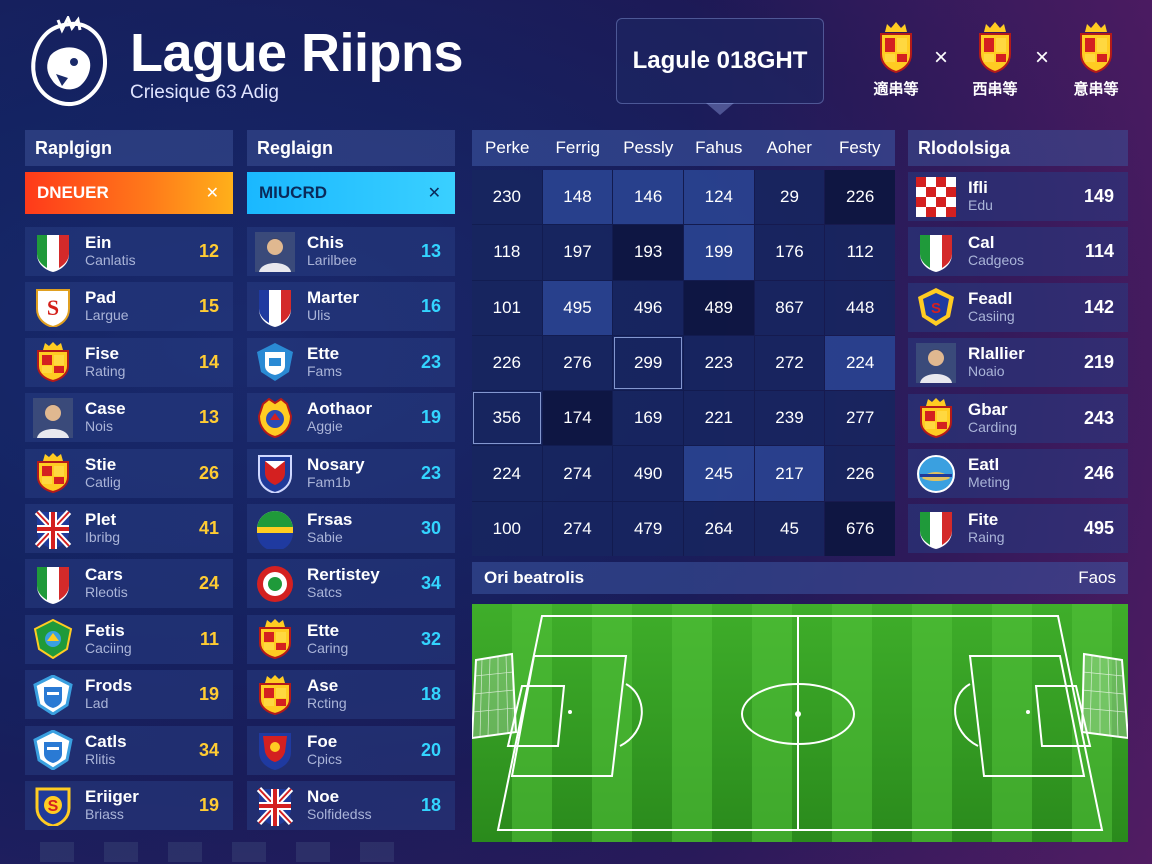 The width and height of the screenshot is (1152, 864). What do you see at coordinates (648, 252) in the screenshot?
I see `grid-cell: 193` at bounding box center [648, 252].